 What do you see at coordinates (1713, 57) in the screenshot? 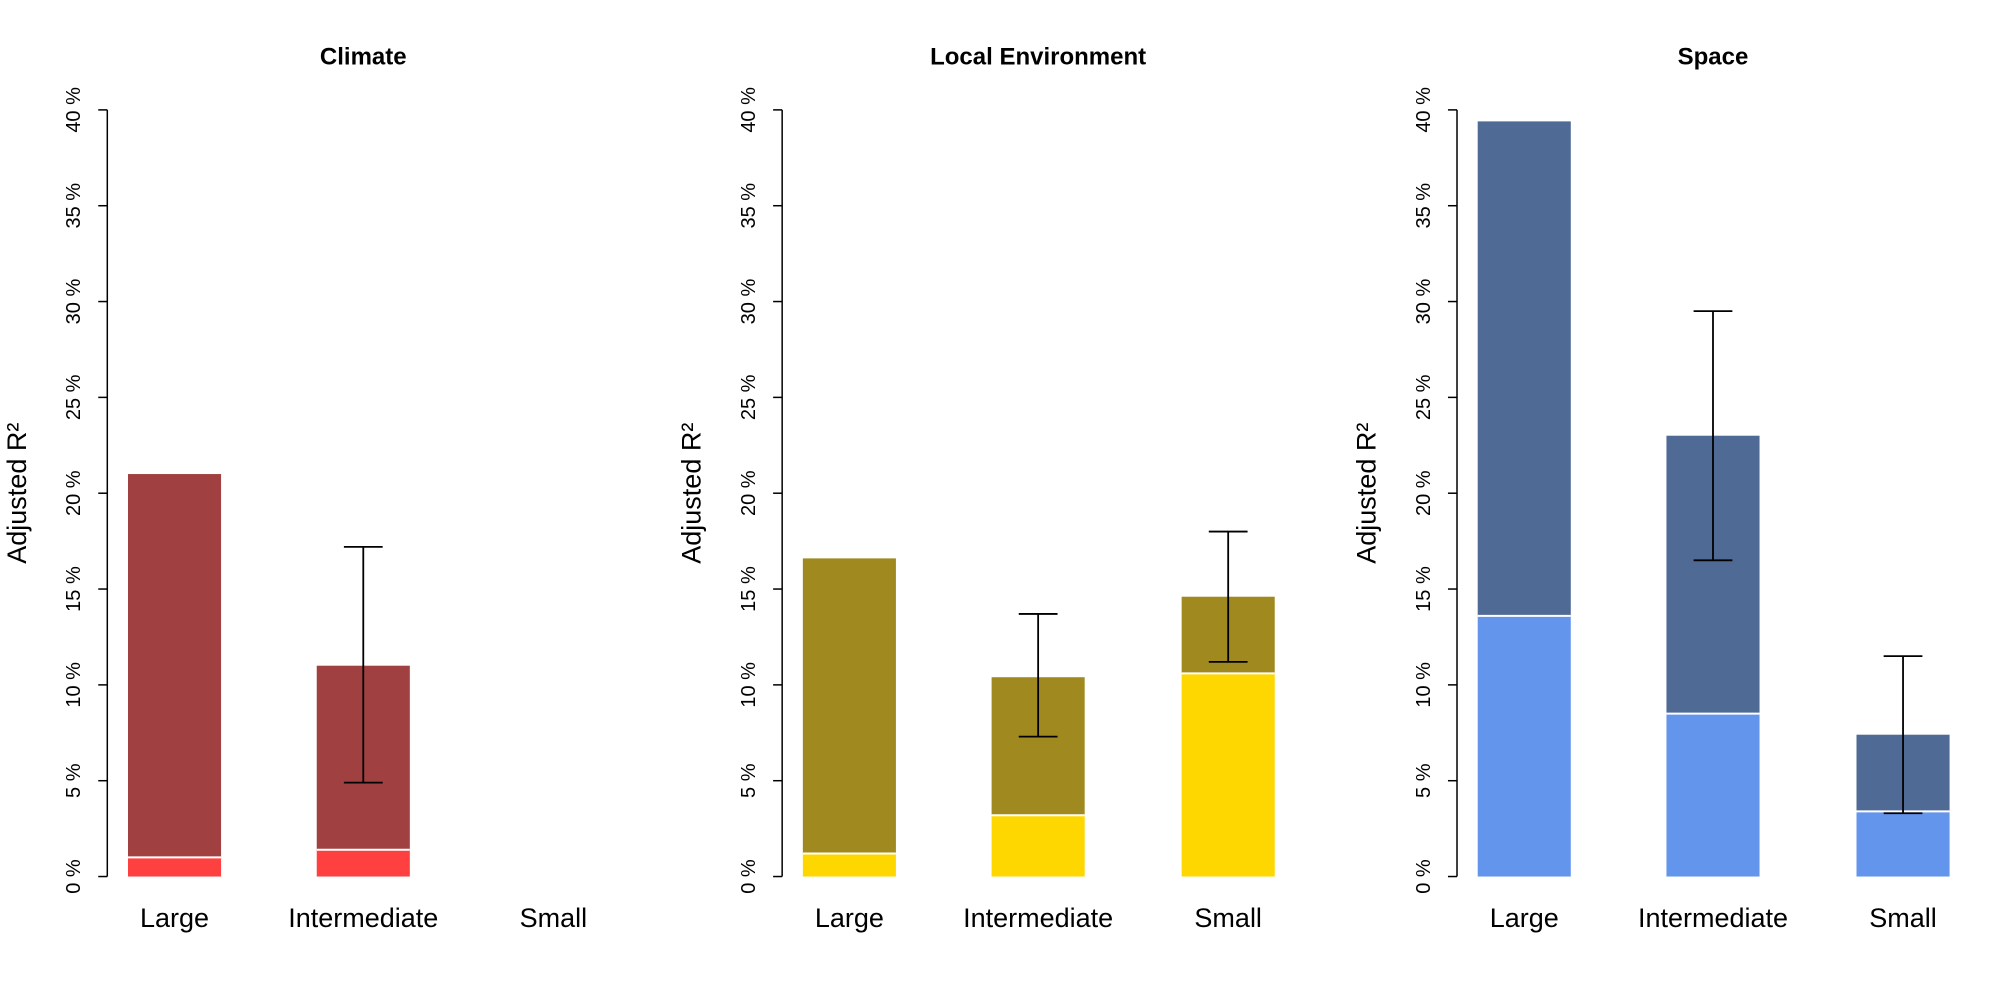
I see `chart-title: Space` at bounding box center [1713, 57].